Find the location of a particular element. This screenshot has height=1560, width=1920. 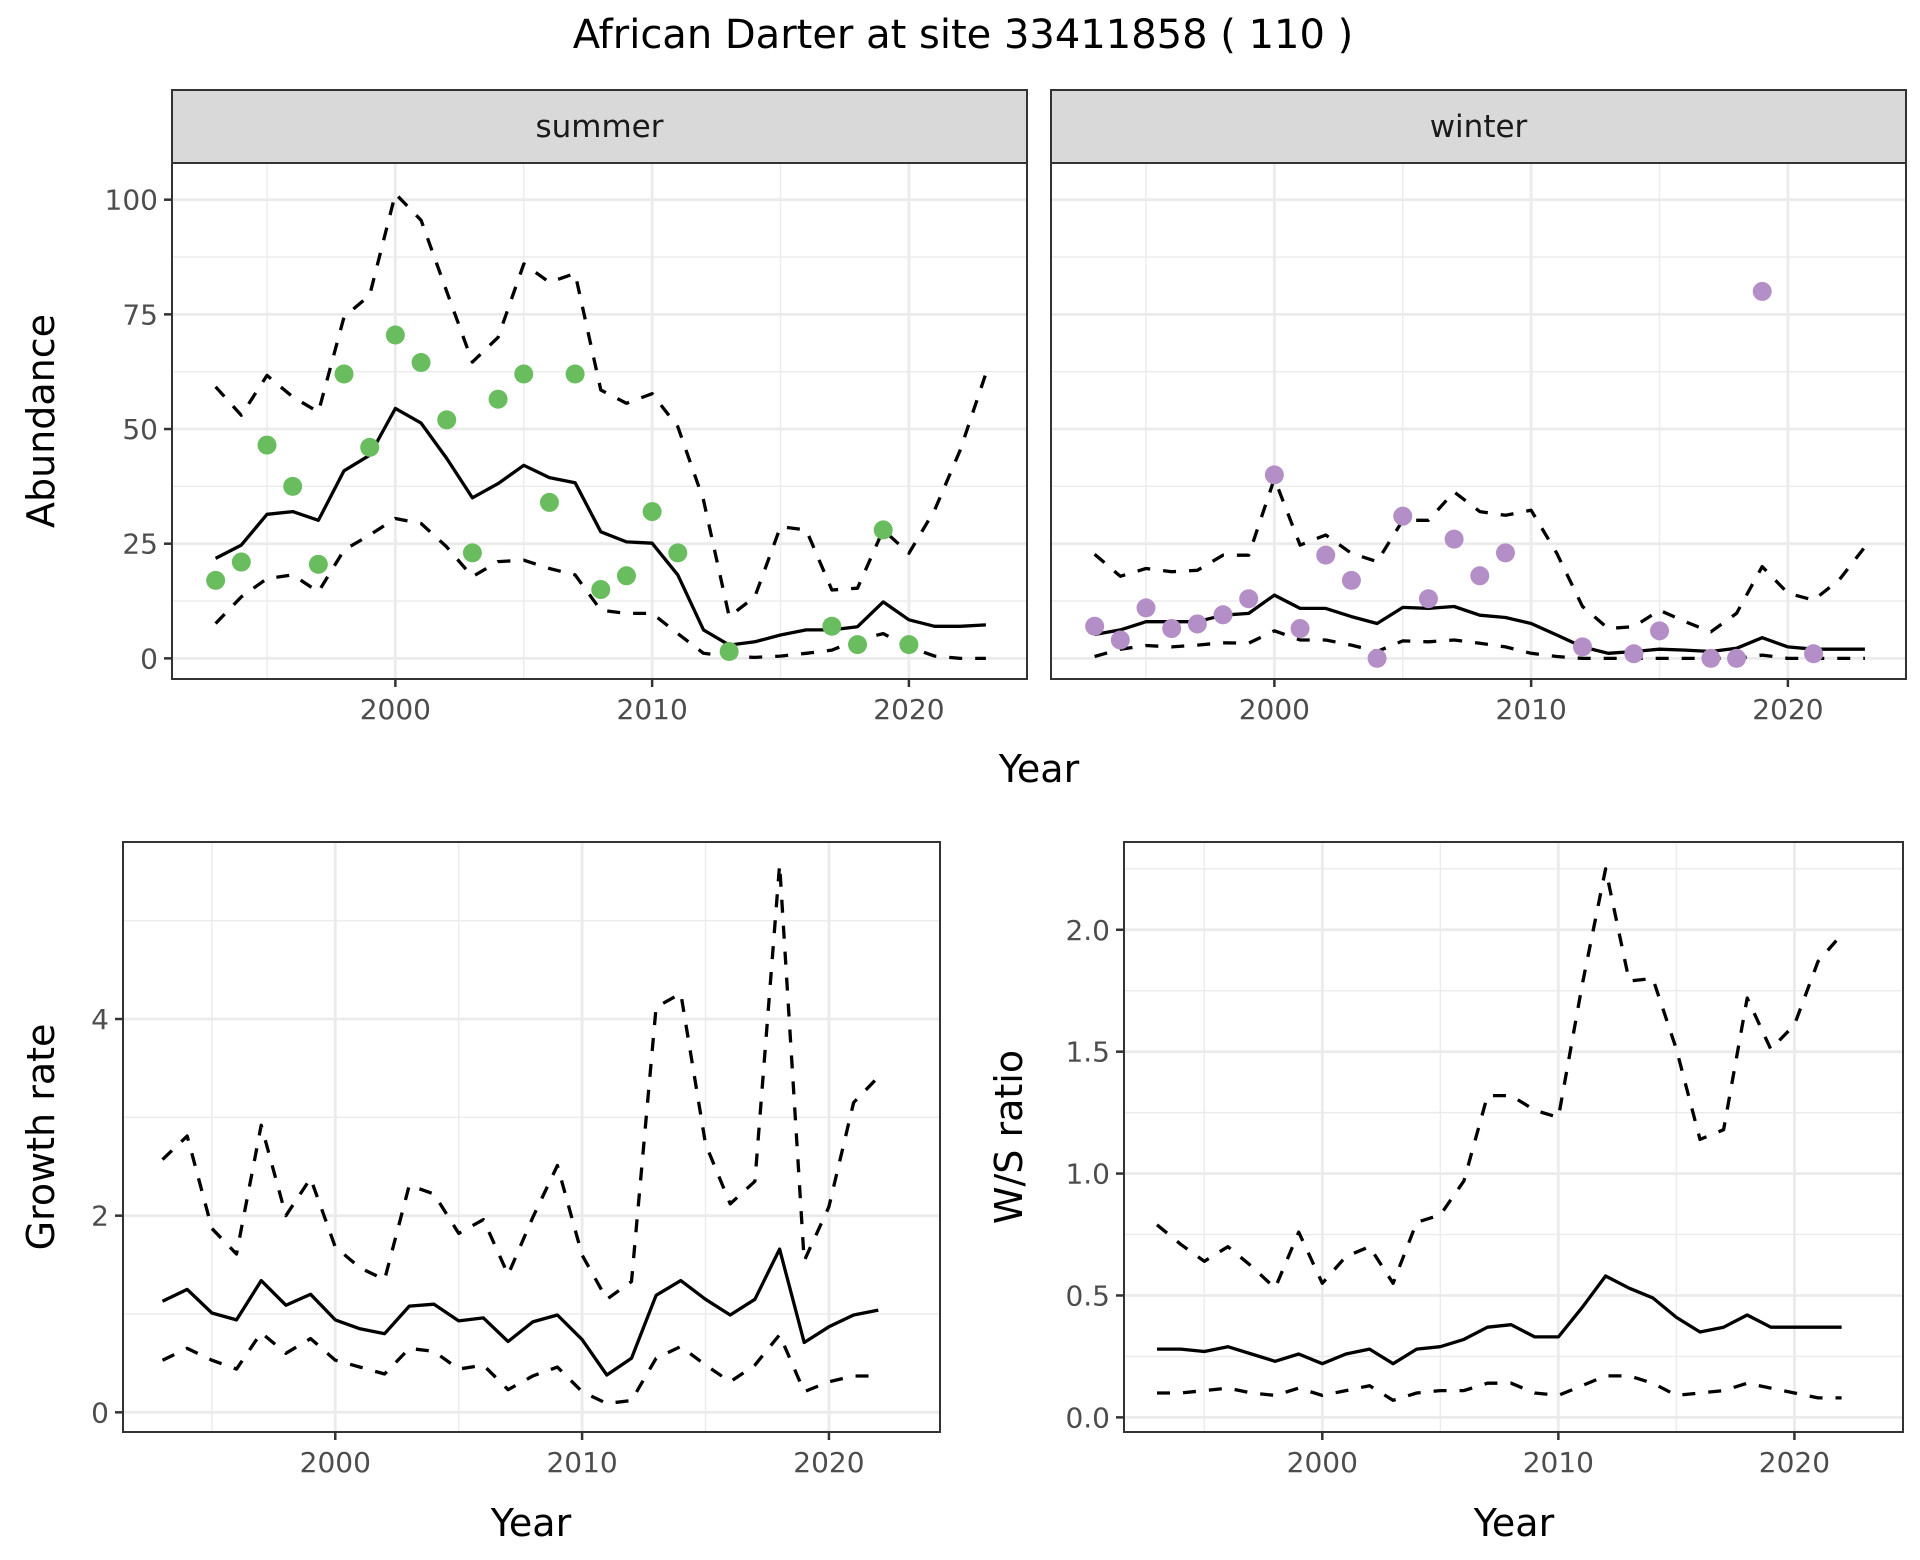

y-tick-label: 2.0 is located at coordinates (1087, 930).